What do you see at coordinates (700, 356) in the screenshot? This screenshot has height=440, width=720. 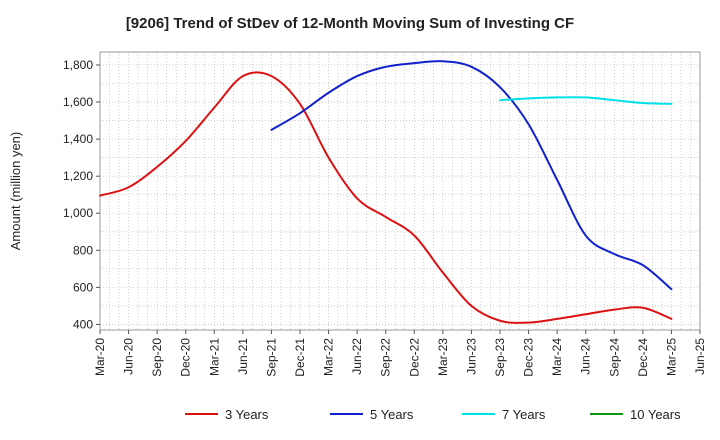 I see `x-tick-label: Jun-25` at bounding box center [700, 356].